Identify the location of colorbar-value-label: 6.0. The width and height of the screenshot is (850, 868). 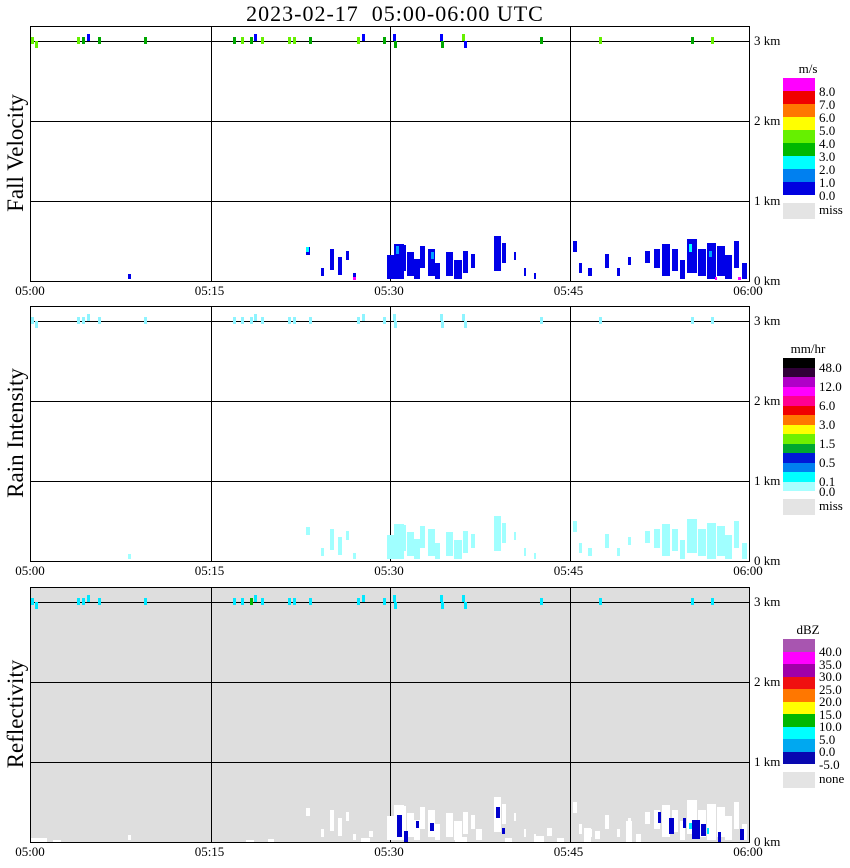
(827, 117).